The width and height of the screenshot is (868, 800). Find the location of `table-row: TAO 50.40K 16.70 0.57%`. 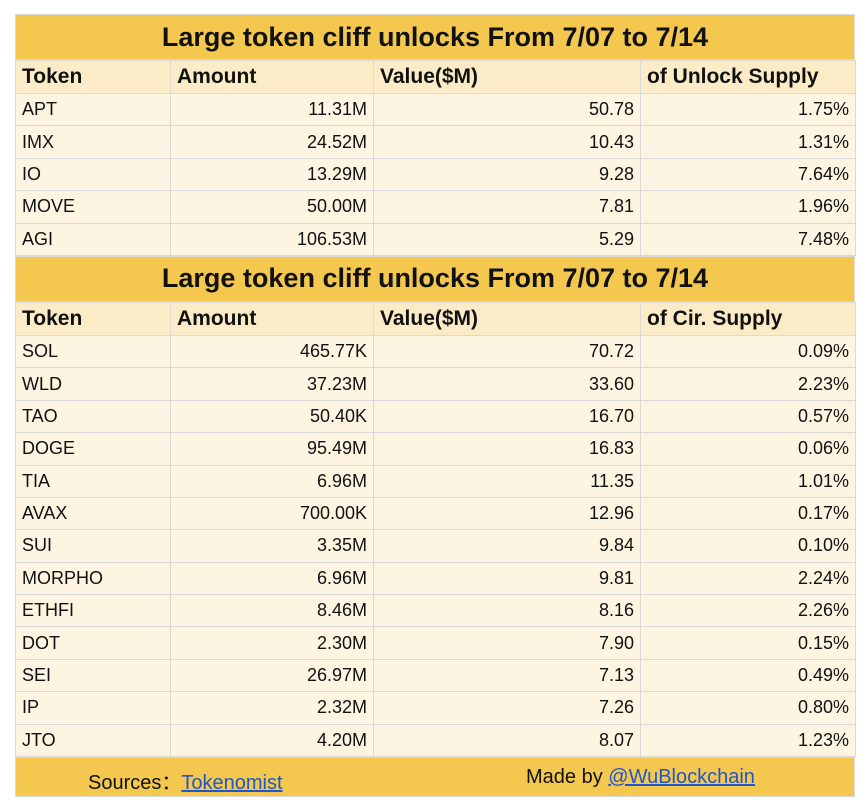

table-row: TAO 50.40K 16.70 0.57% is located at coordinates (435, 416).